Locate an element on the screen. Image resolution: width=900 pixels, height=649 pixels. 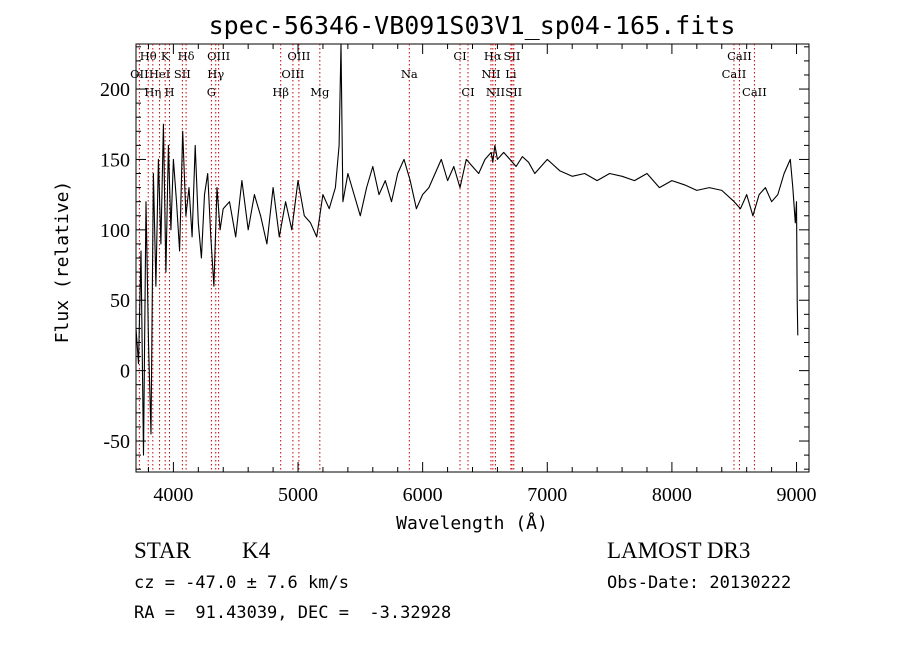
spectral-line-label: Hα is located at coordinates (493, 56).